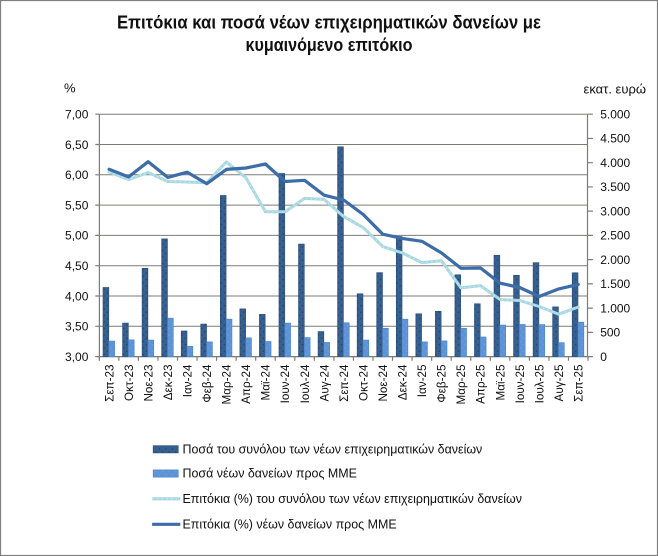  What do you see at coordinates (603, 357) in the screenshot?
I see `svg-text: 0` at bounding box center [603, 357].